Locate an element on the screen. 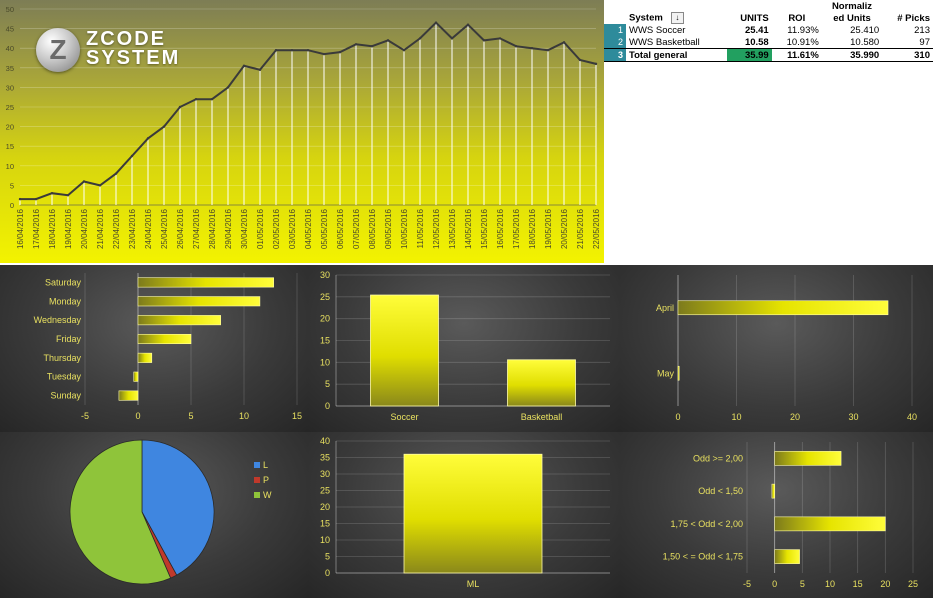 The image size is (933, 598). pie-chart-svg: LPW is located at coordinates (170, 512).